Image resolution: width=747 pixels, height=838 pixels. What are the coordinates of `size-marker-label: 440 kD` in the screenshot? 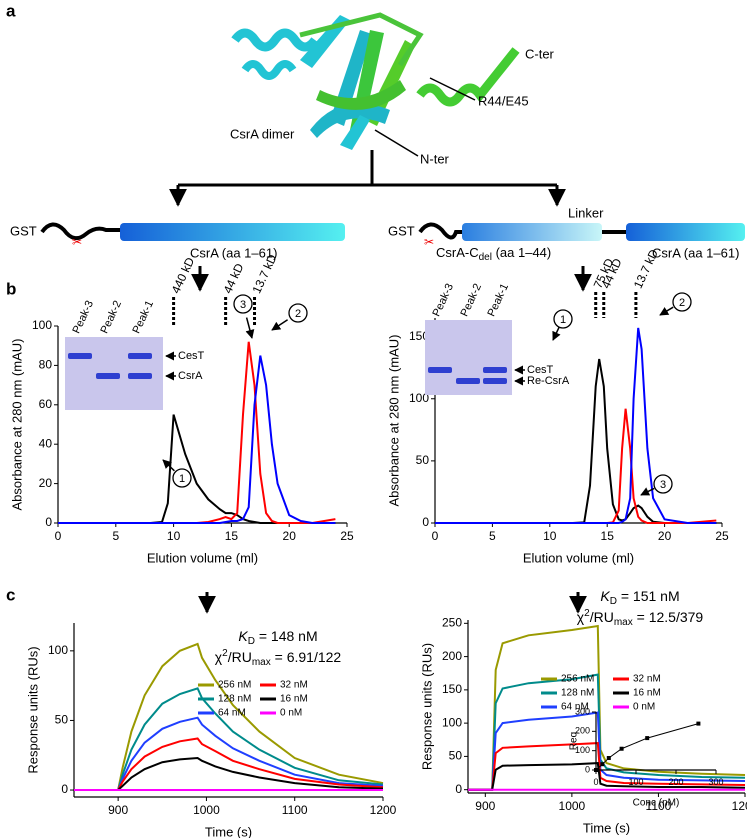 It's located at (183, 275).